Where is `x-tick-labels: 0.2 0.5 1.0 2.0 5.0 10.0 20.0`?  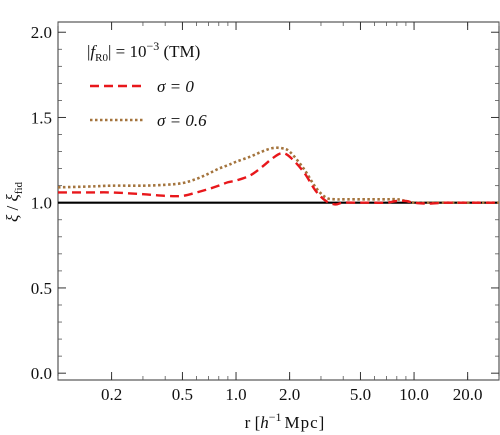
x-tick-labels: 0.2 0.5 1.0 2.0 5.0 10.0 20.0 is located at coordinates (292, 394).